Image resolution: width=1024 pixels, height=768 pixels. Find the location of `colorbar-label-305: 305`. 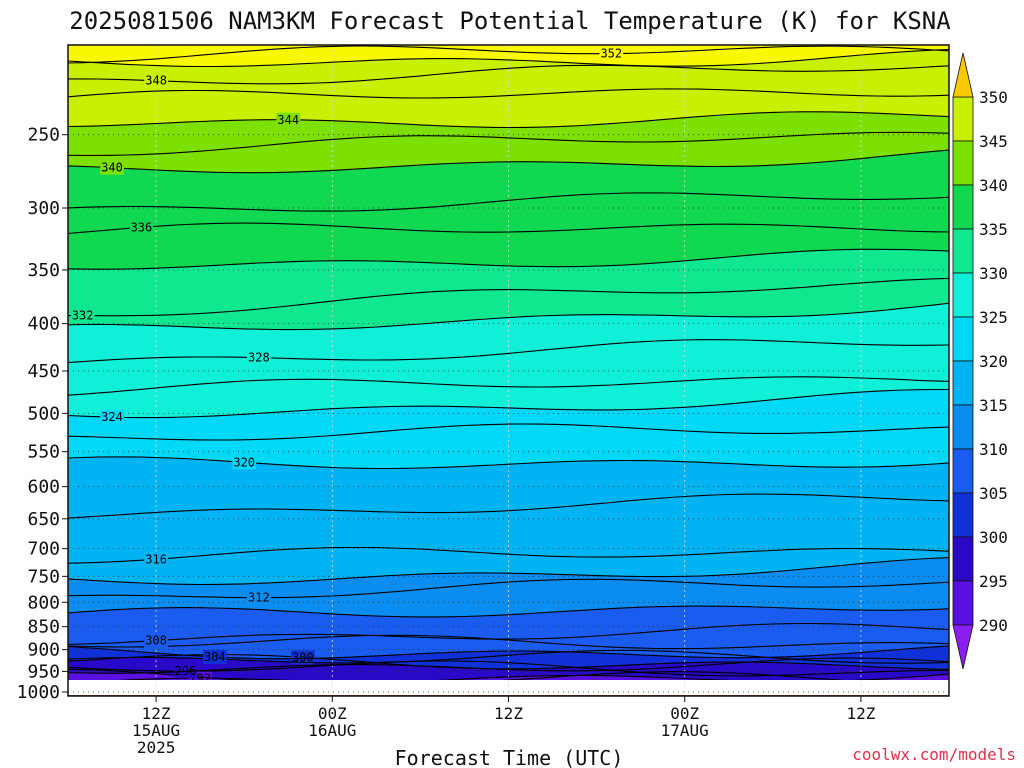

colorbar-label-305: 305 is located at coordinates (993, 493).